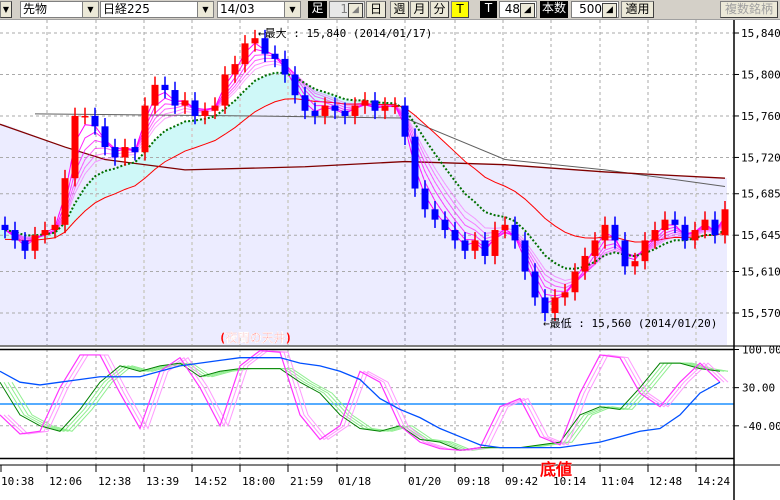 Image resolution: width=780 pixels, height=500 pixels. I want to click on price-tick-label: 15,800, so click(760, 74).